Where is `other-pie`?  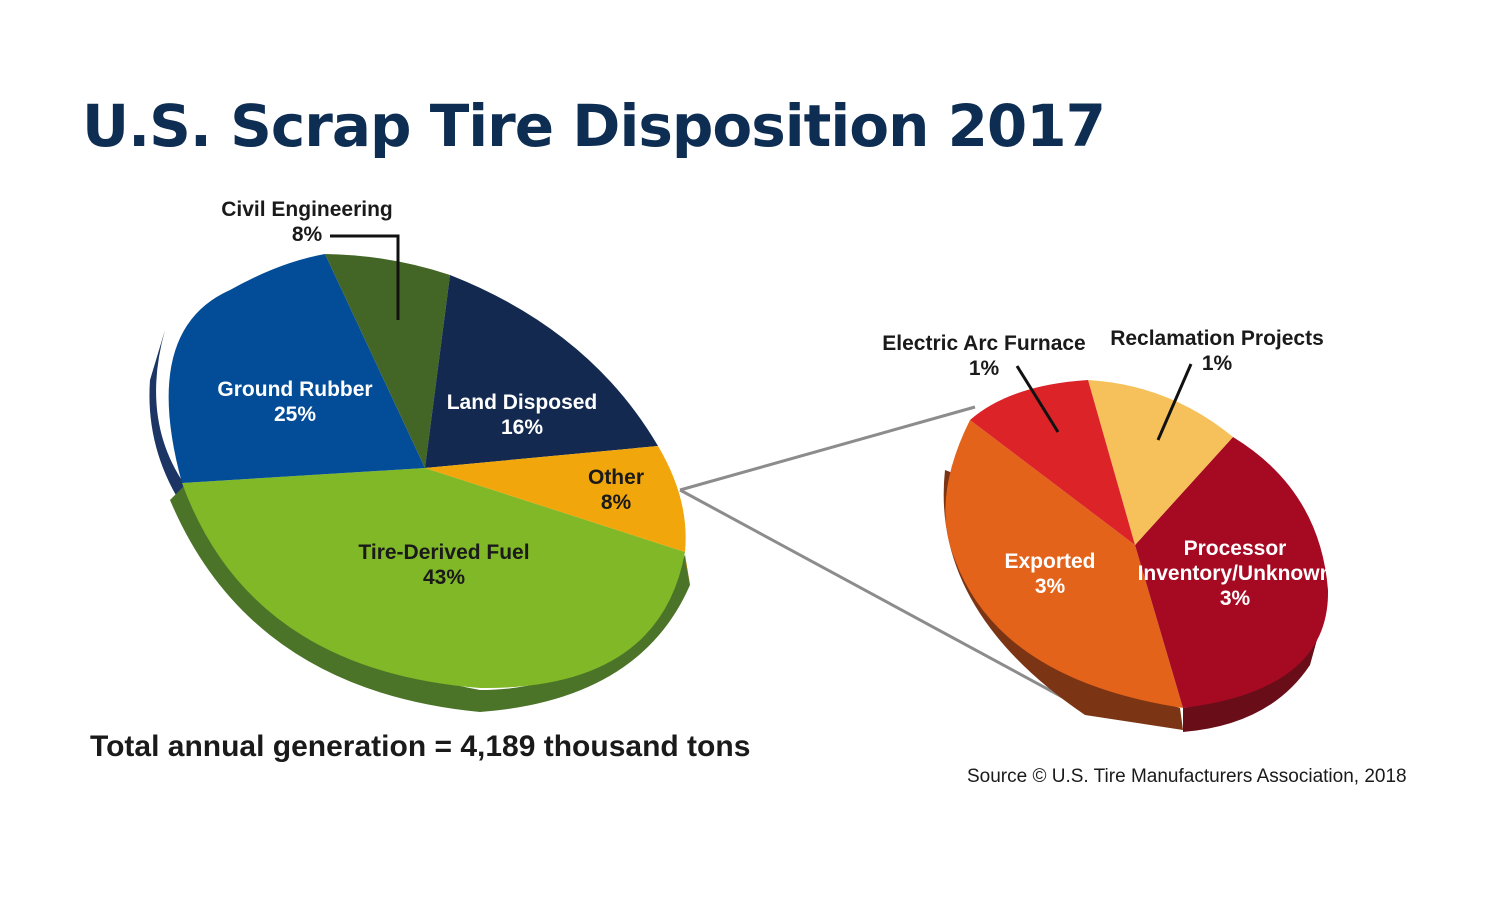
other-pie is located at coordinates (1137, 544).